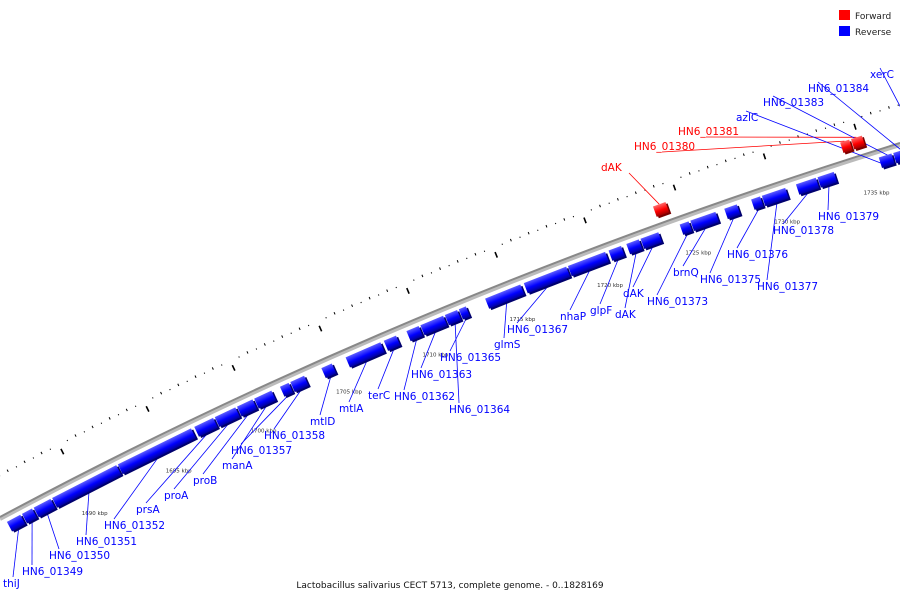 Image resolution: width=900 pixels, height=600 pixels. I want to click on kbp-tick-label: 1690 kbp, so click(95, 514).